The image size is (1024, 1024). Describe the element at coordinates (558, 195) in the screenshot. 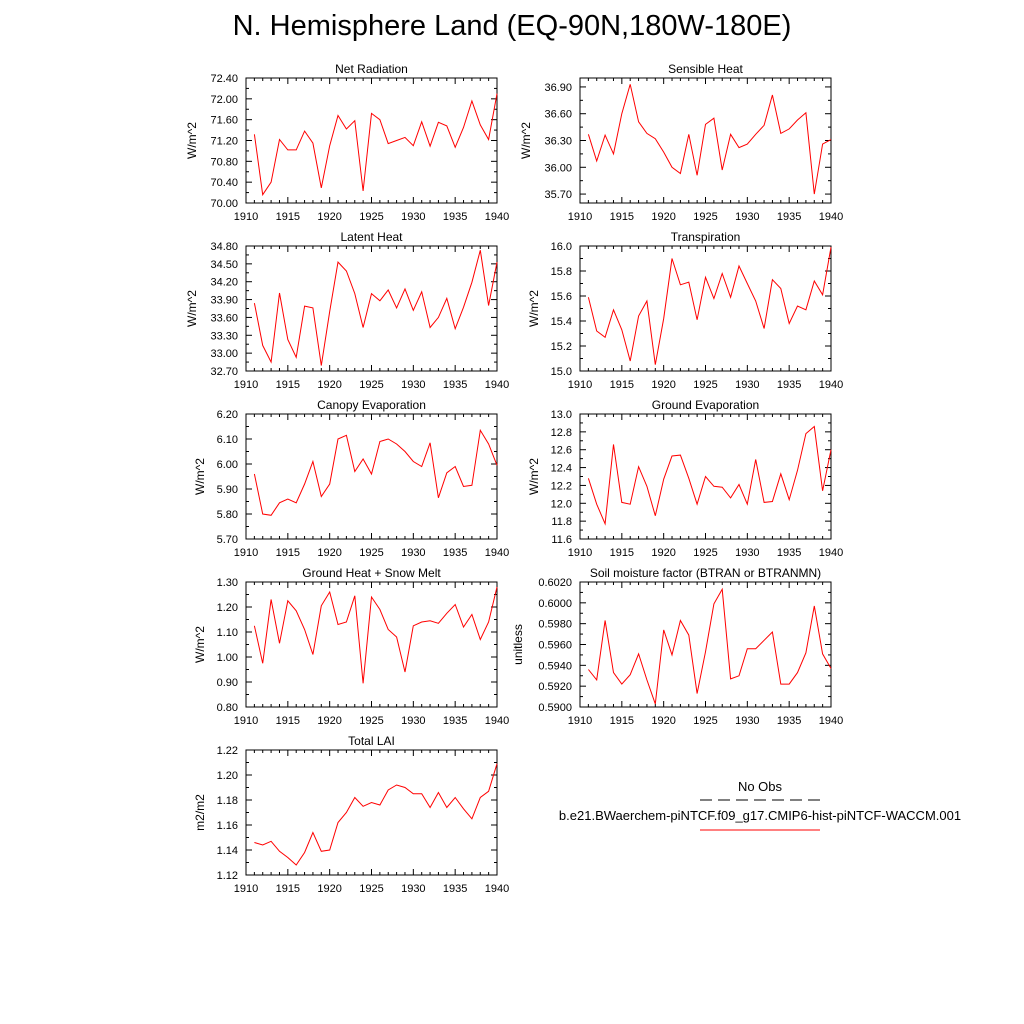

I see `y-tick-label: 35.70` at that location.